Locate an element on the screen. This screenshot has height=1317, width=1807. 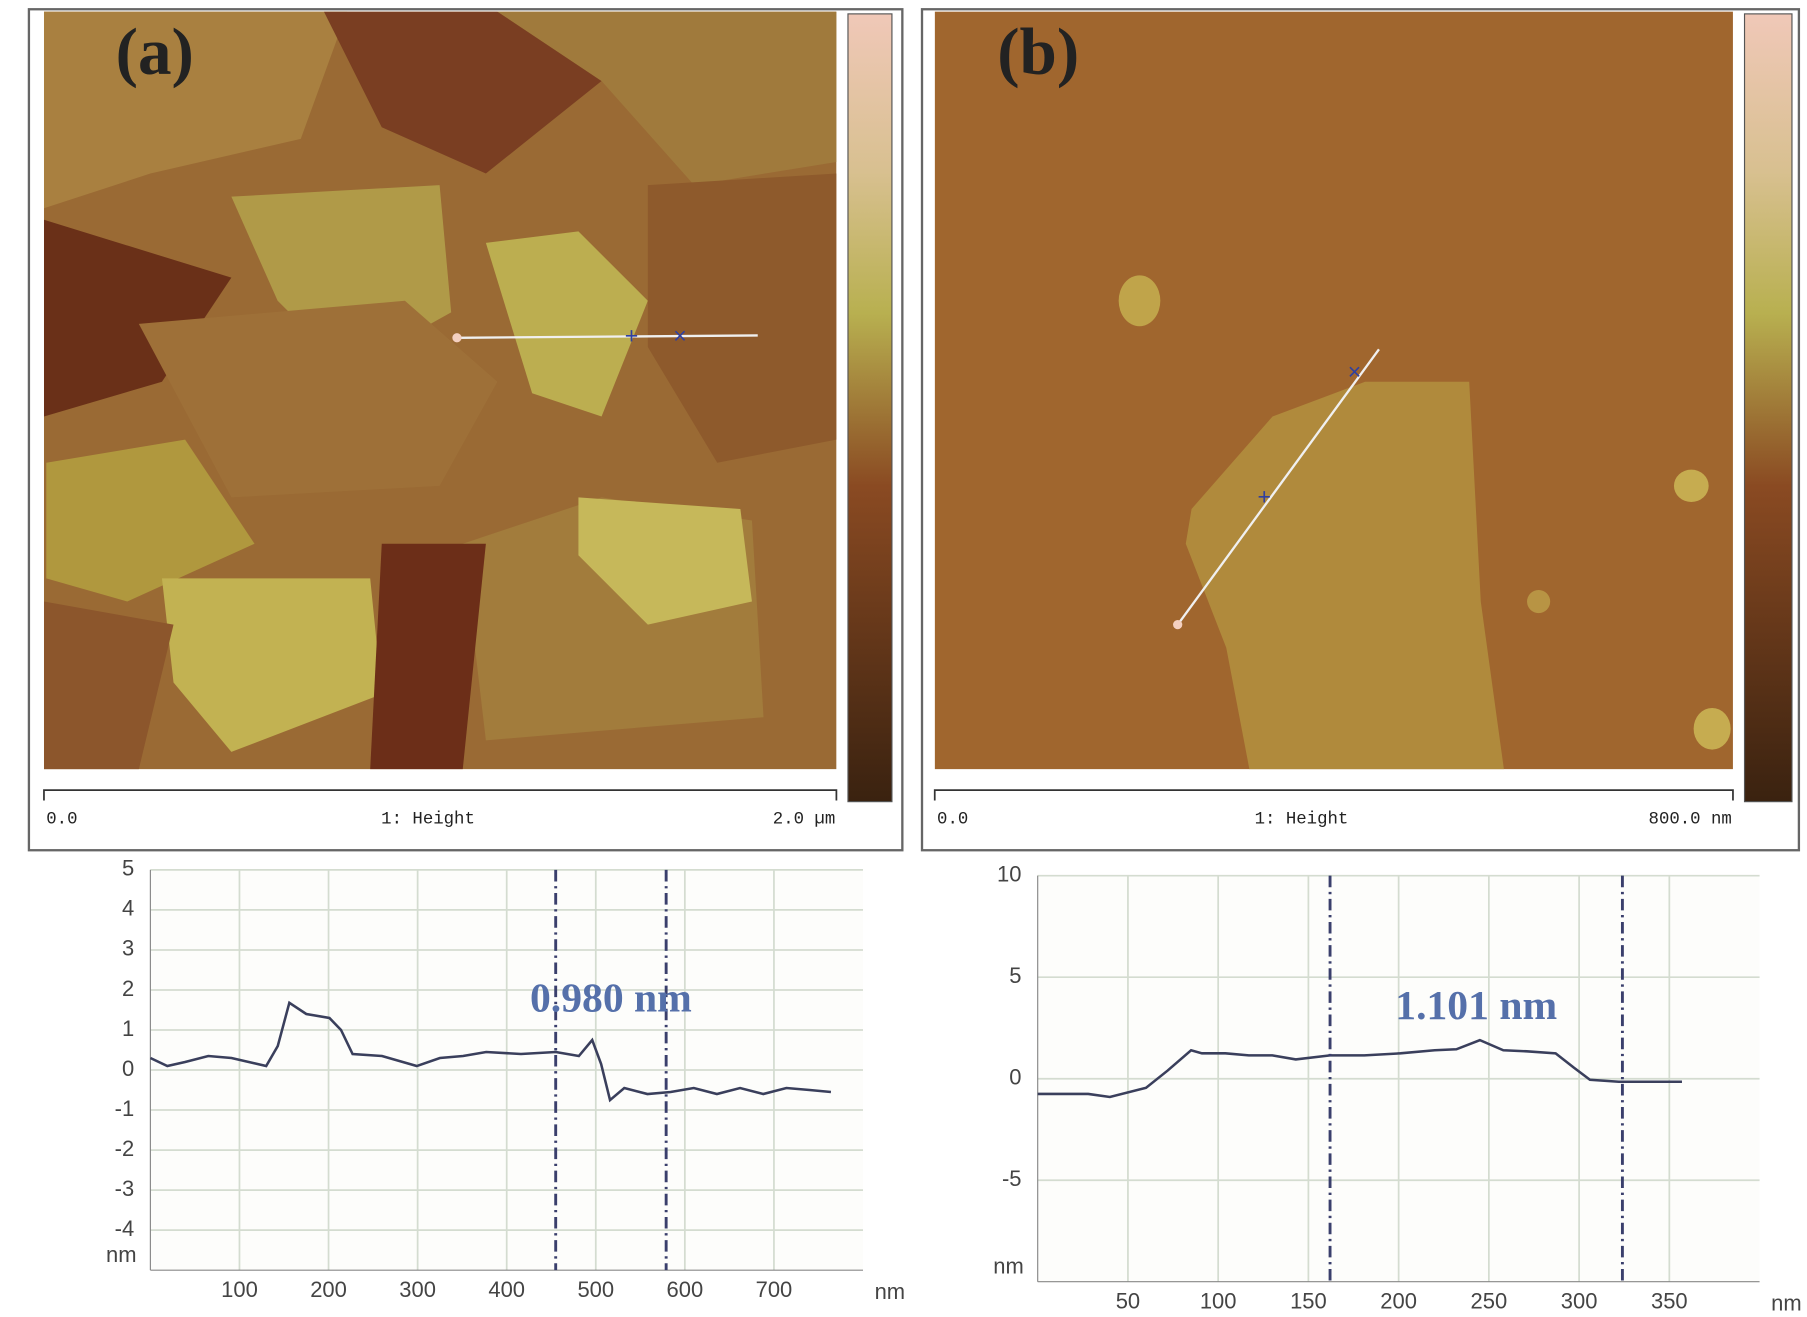
y-tick-label: 3 is located at coordinates (128, 948).